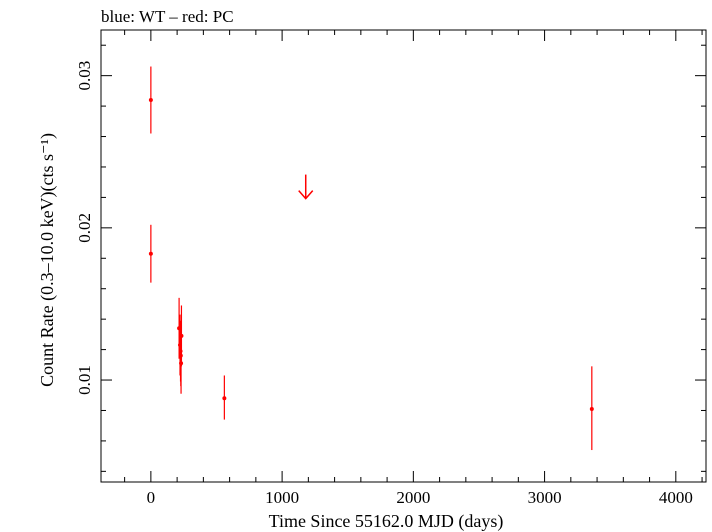 This screenshot has width=712, height=532. I want to click on upper-limit-head, so click(306, 195).